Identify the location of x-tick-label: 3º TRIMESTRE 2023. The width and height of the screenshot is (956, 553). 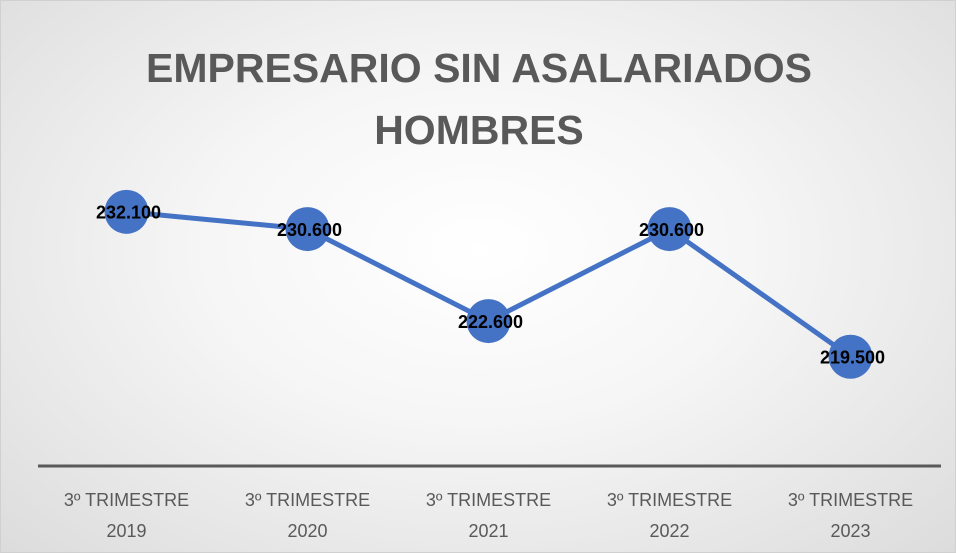
(850, 515).